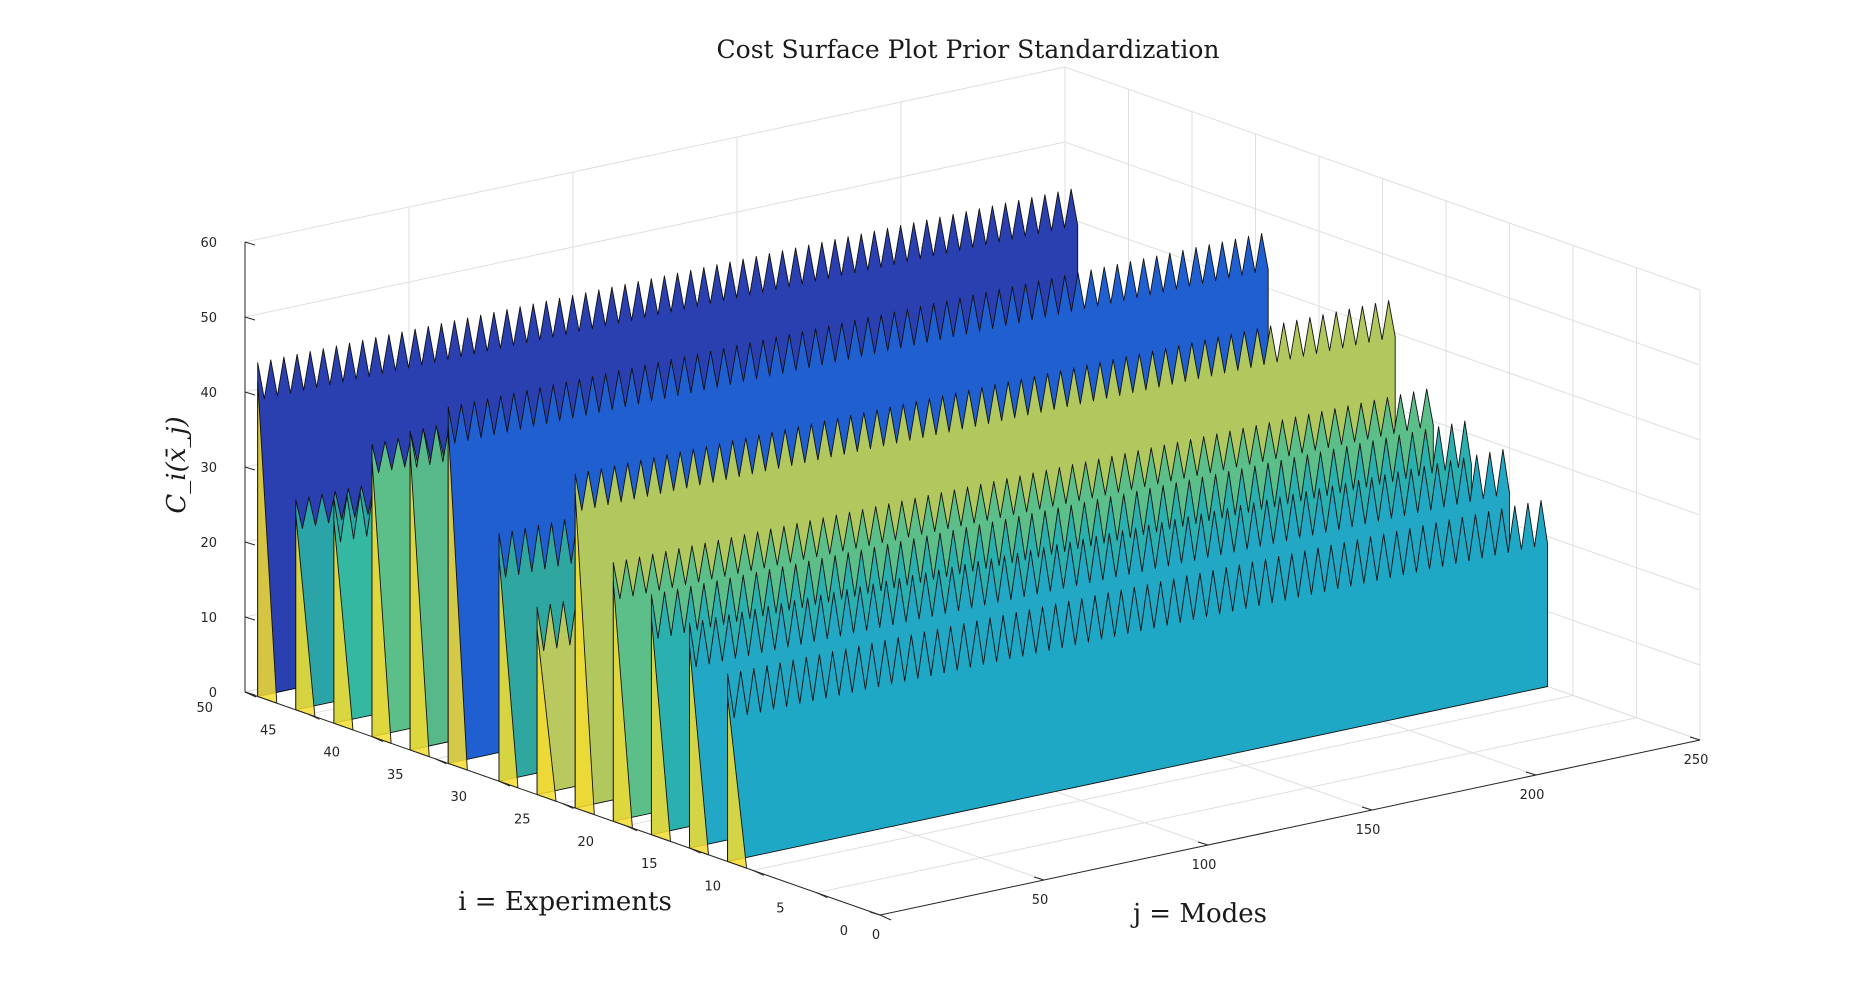 This screenshot has width=1855, height=1001. What do you see at coordinates (712, 886) in the screenshot?
I see `y-tick-label: 10` at bounding box center [712, 886].